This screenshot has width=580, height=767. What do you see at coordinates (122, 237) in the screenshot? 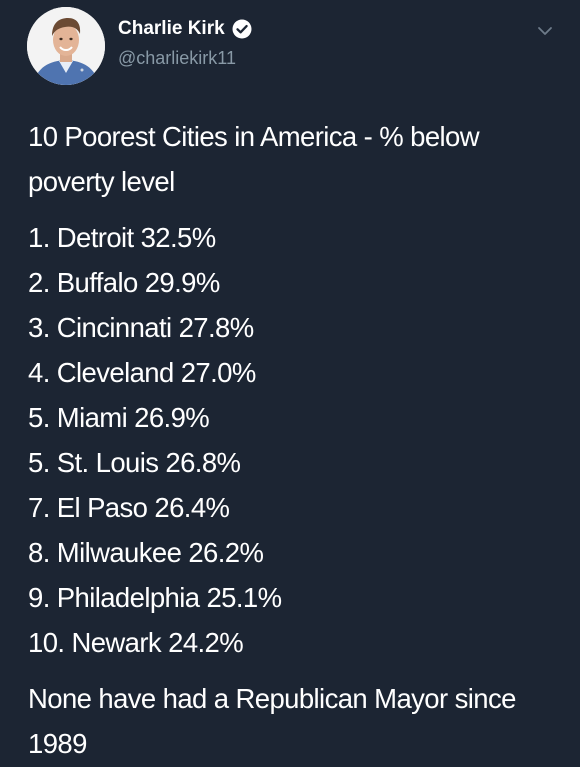
I see `list-item: 1. Detroit 32.5%` at bounding box center [122, 237].